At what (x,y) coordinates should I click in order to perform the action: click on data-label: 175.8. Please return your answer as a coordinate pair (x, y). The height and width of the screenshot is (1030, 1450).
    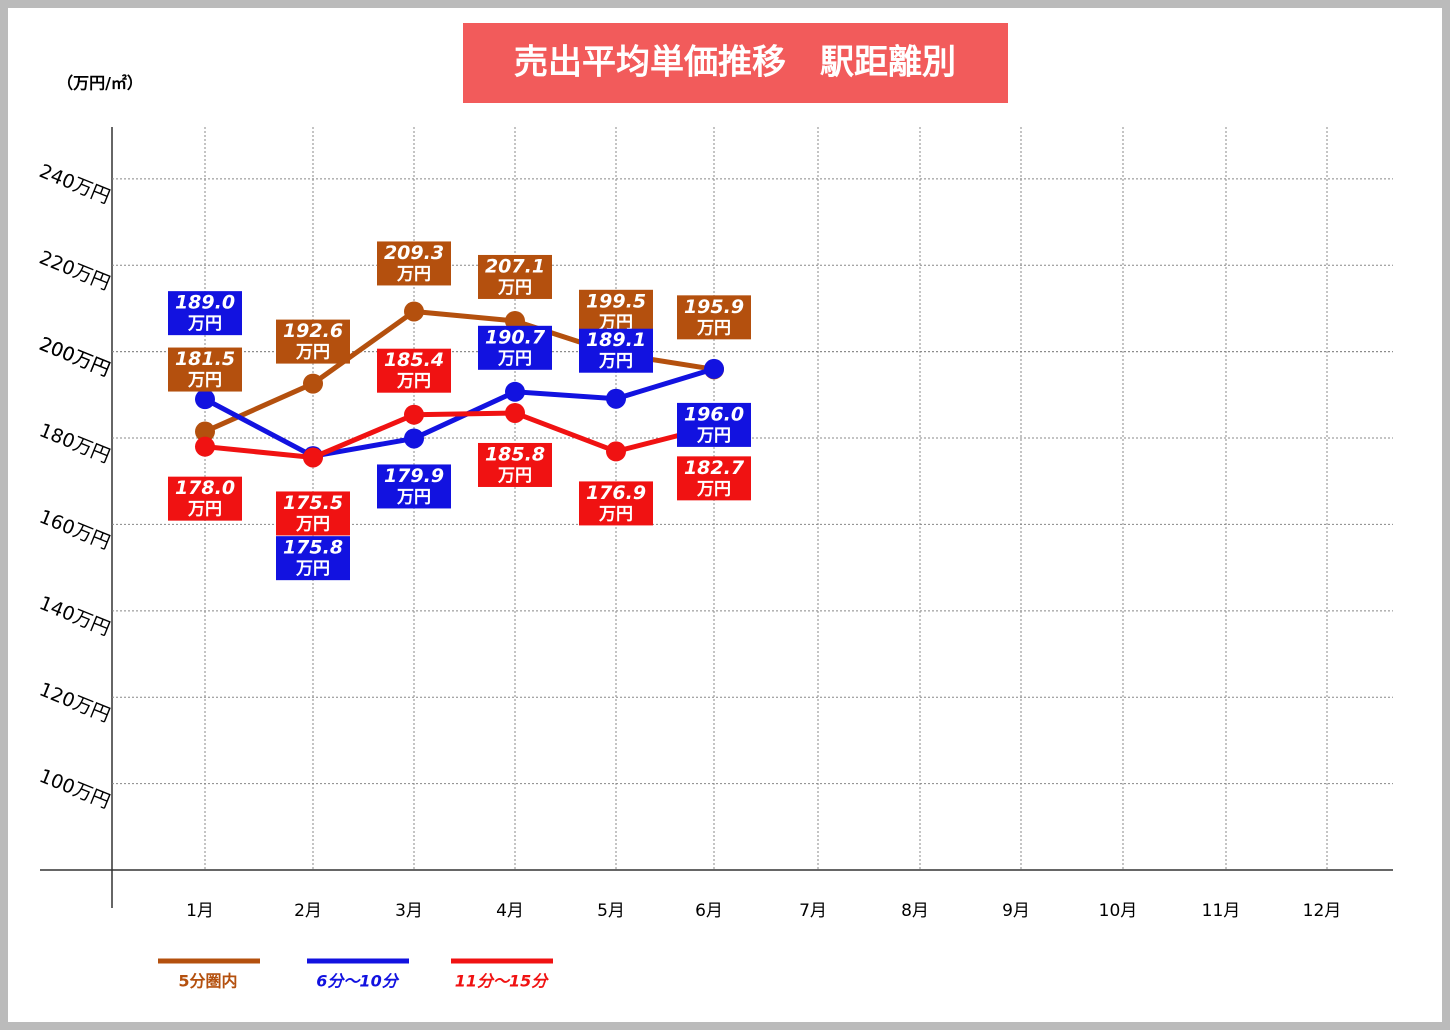
    Looking at the image, I should click on (313, 548).